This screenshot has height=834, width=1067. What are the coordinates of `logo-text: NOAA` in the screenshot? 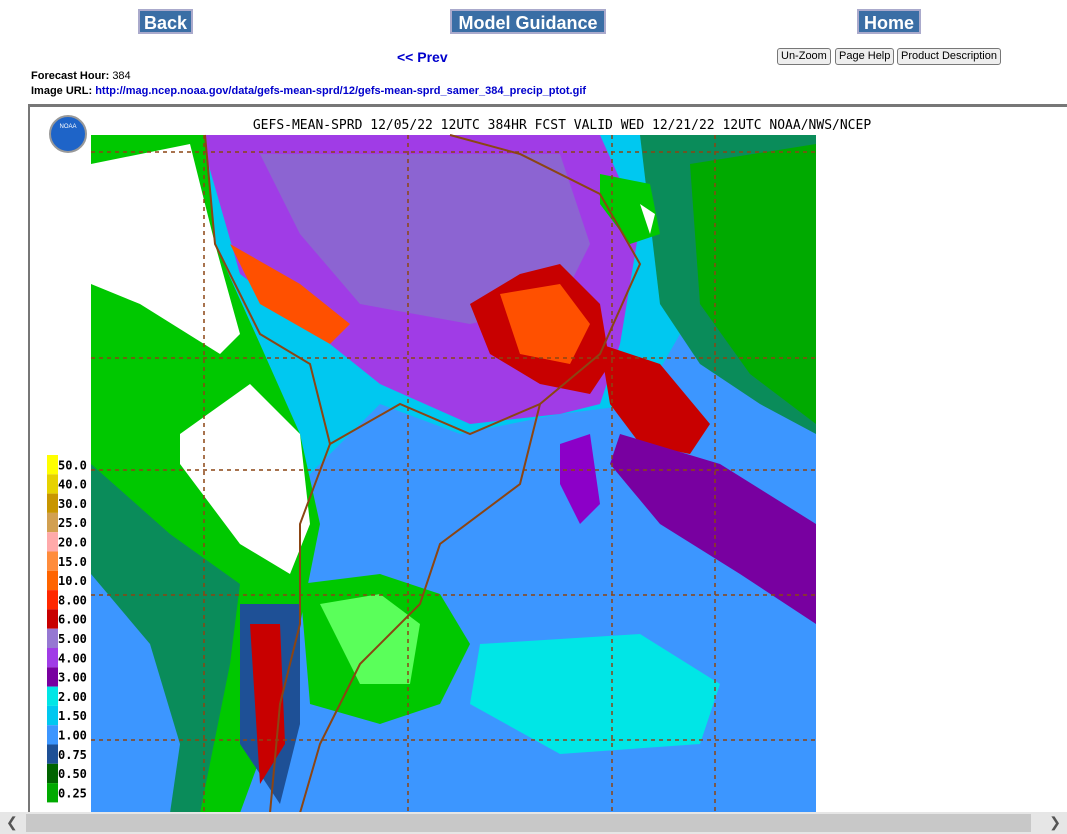 It's located at (67, 127).